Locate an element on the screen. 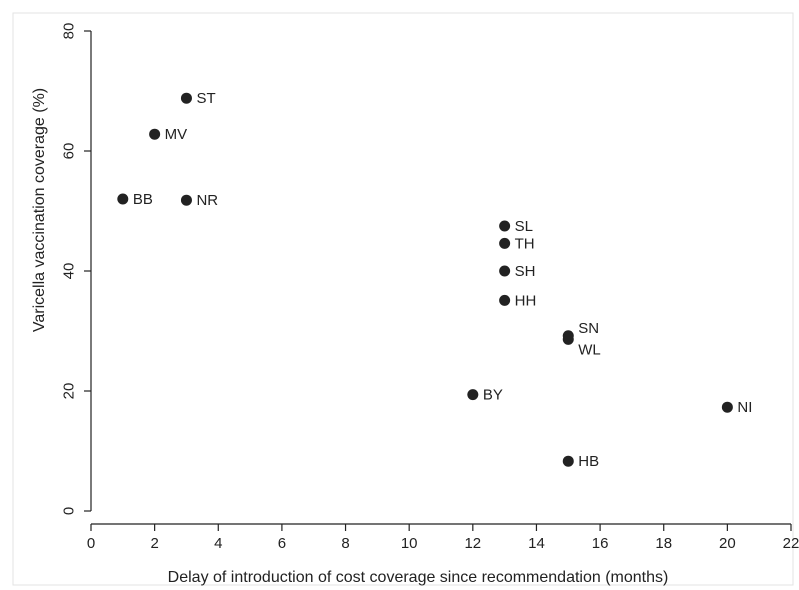  data-point-bb is located at coordinates (123, 199).